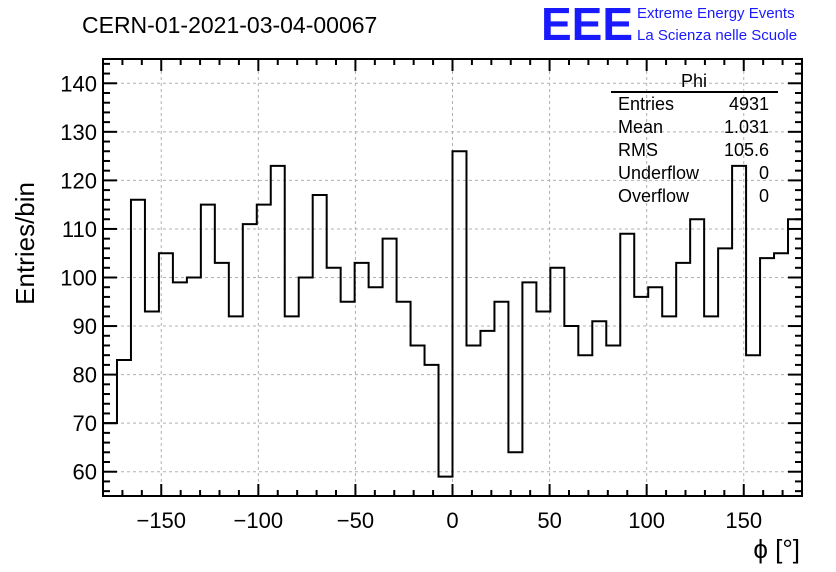 Image resolution: width=836 pixels, height=572 pixels. I want to click on x-tick-label: 0, so click(452, 520).